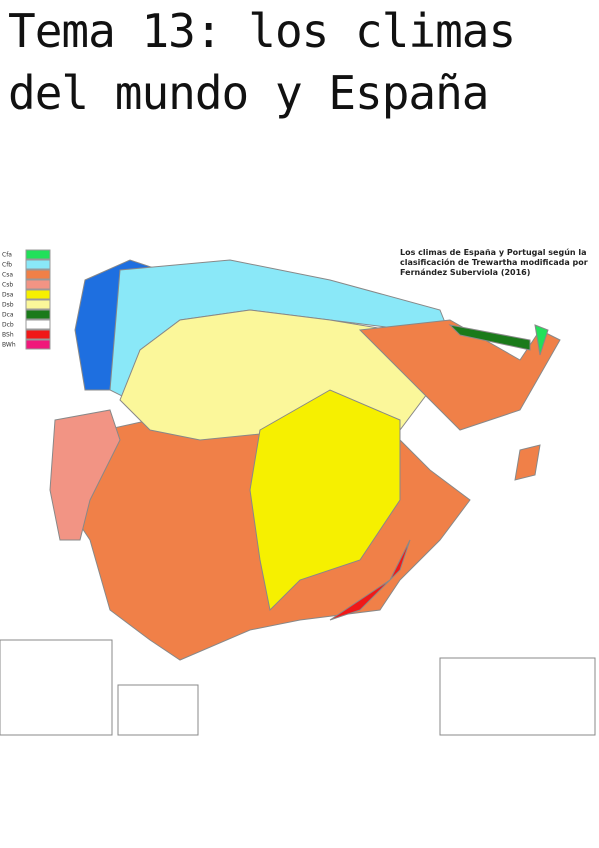 This screenshot has height=848, width=599. What do you see at coordinates (8, 325) in the screenshot?
I see `legend-label: Dcb` at bounding box center [8, 325].